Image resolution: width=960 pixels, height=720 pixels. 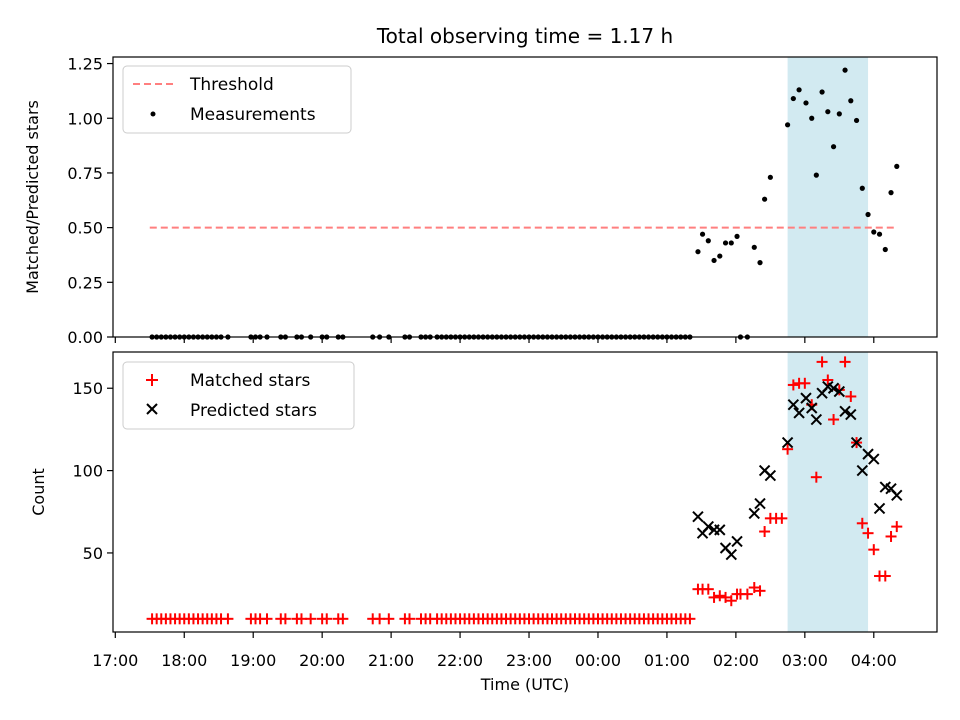 What do you see at coordinates (184, 660) in the screenshot?
I see `x-tick-label: 18:00` at bounding box center [184, 660].